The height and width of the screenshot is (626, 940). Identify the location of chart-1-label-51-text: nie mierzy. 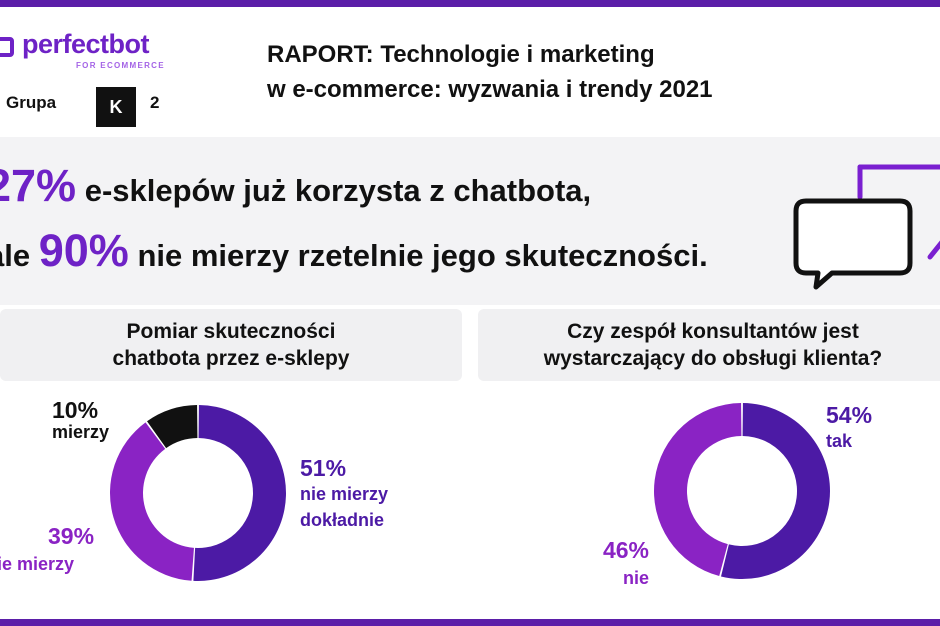
(344, 494).